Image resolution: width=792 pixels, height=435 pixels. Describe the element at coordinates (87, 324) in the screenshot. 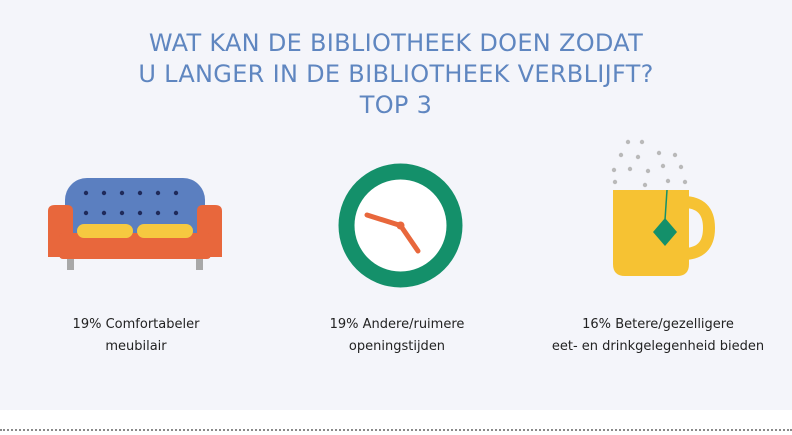

I see `caption-sofa-percent: 19%` at that location.